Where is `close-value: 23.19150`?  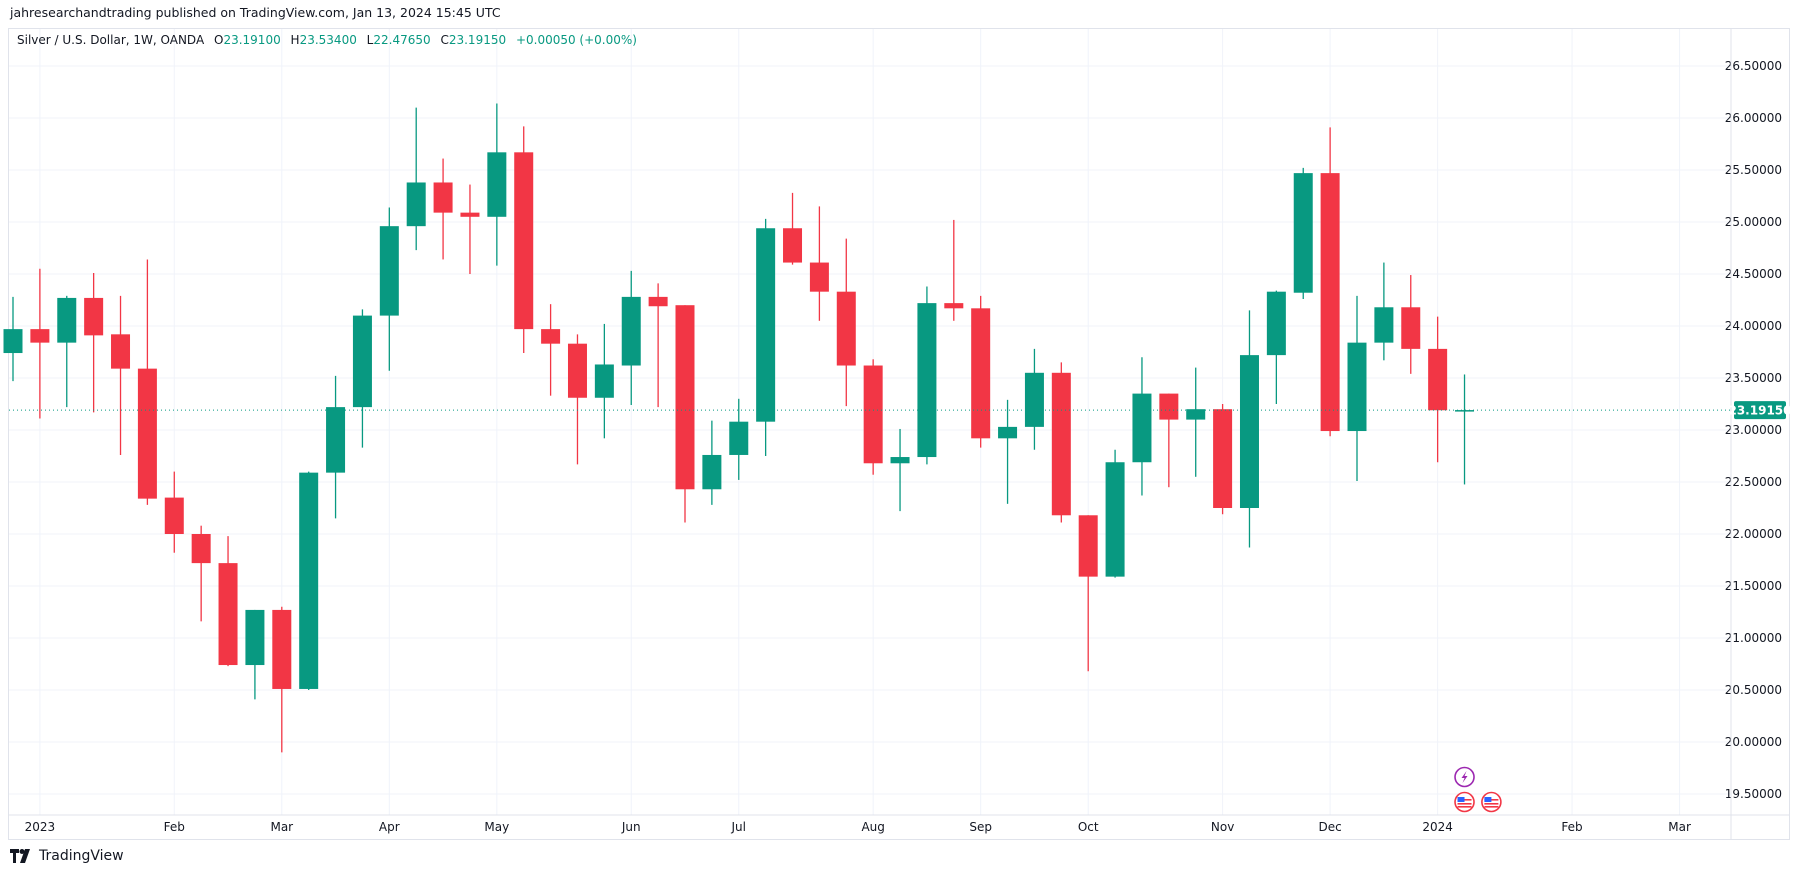
close-value: 23.19150 is located at coordinates (477, 40).